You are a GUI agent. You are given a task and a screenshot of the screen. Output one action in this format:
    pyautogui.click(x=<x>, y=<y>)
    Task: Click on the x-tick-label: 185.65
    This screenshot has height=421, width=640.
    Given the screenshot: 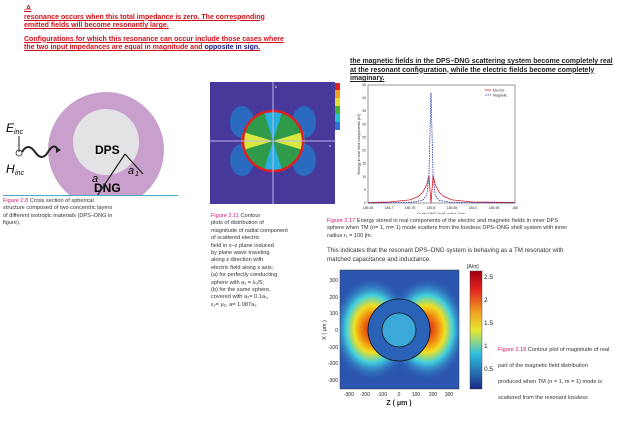 What is the action you would take?
    pyautogui.click(x=368, y=208)
    